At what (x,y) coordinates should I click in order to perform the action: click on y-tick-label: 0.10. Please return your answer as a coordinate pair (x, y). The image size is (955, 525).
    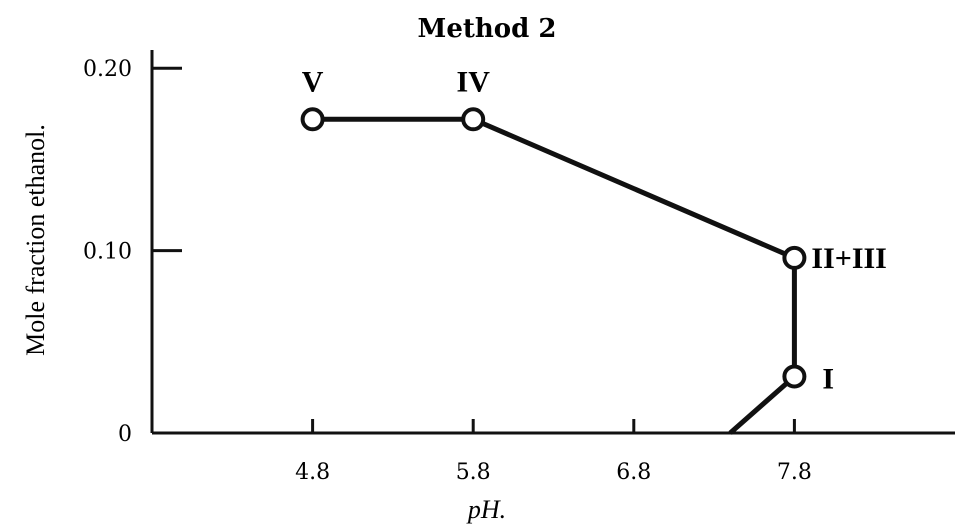
    Looking at the image, I should click on (107, 252).